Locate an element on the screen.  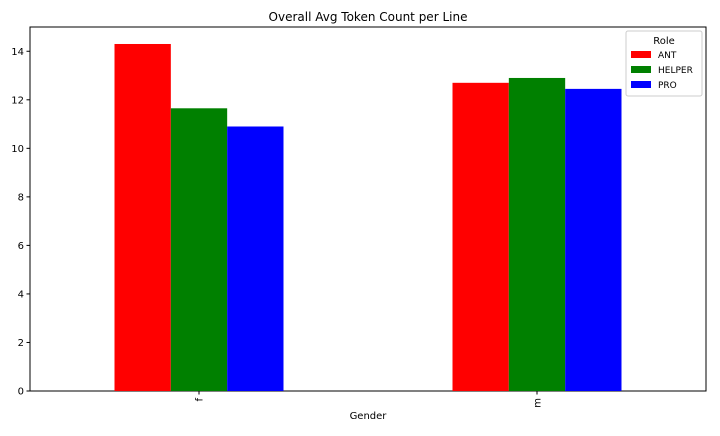
chart-title: Overall Avg Token Count per Line is located at coordinates (368, 17).